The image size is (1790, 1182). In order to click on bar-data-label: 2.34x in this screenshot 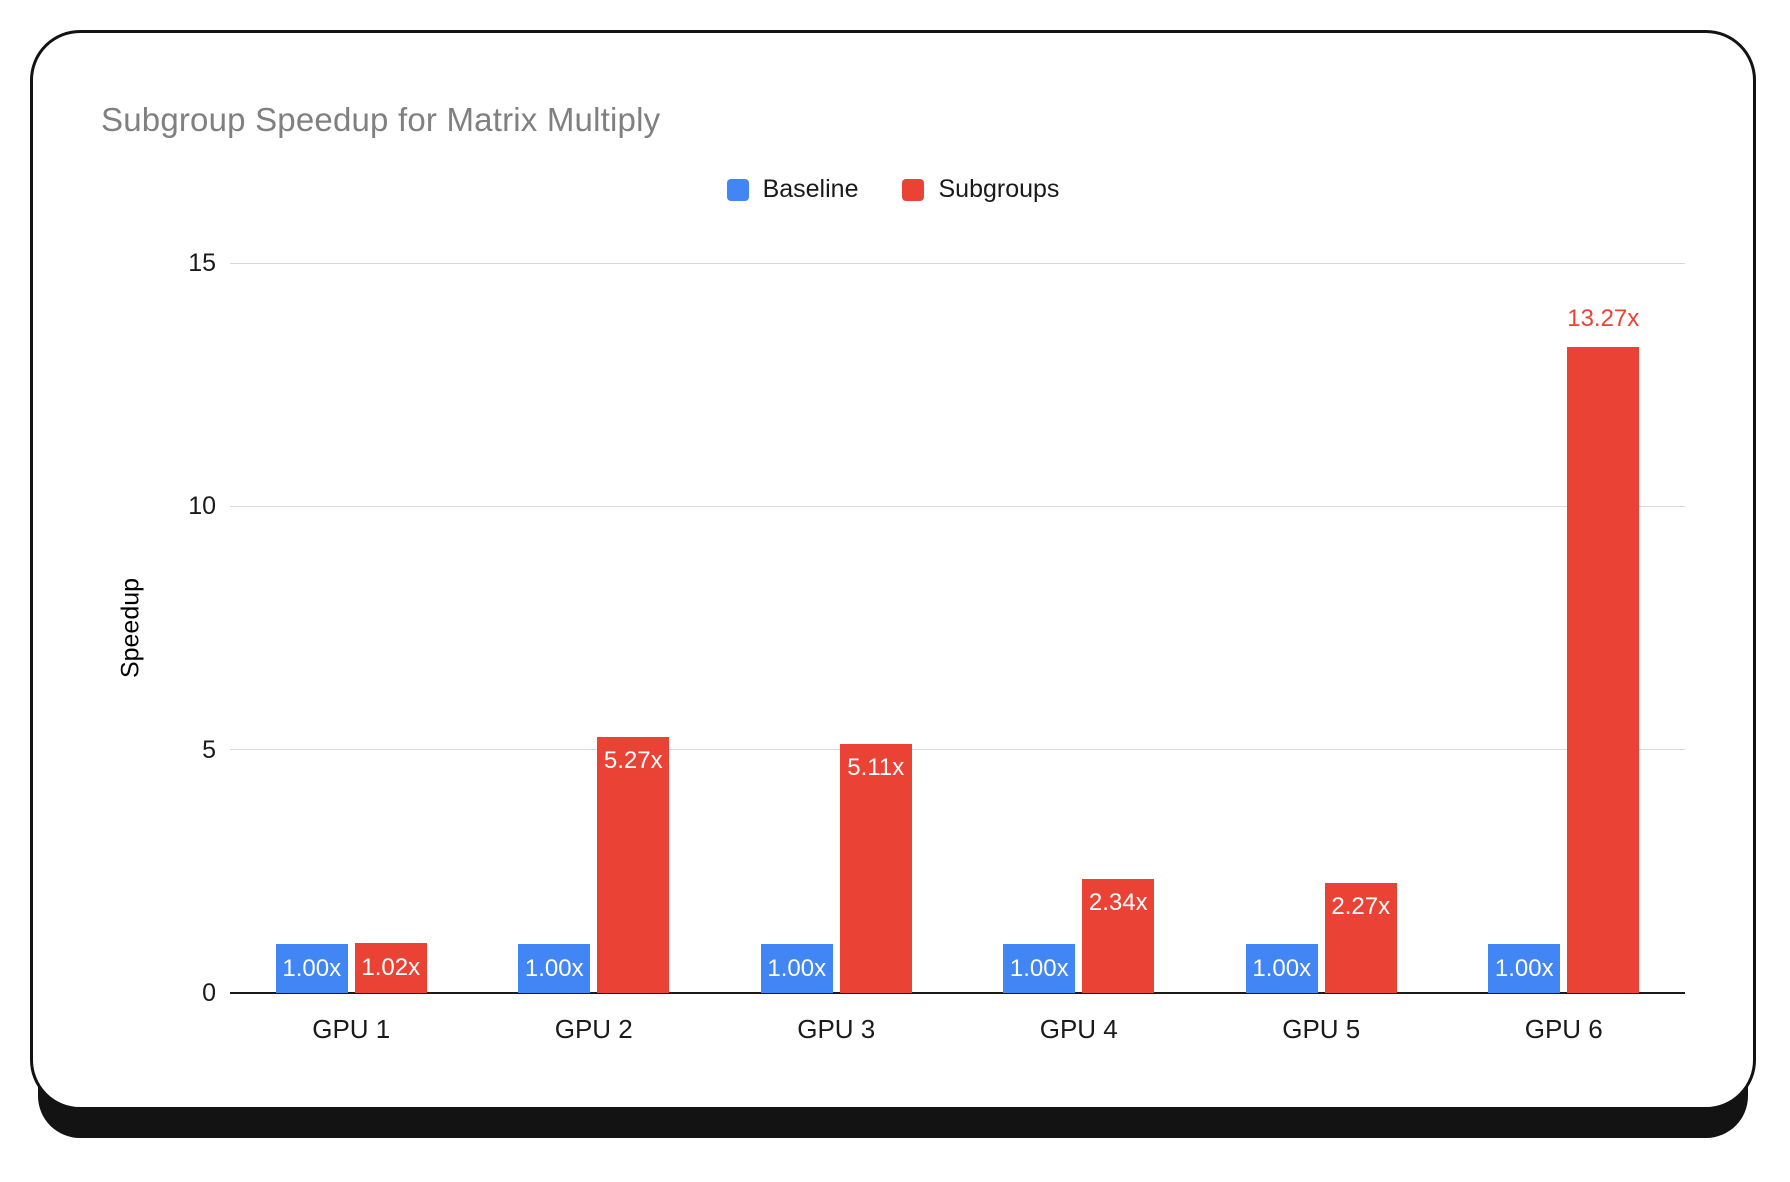, I will do `click(1118, 903)`.